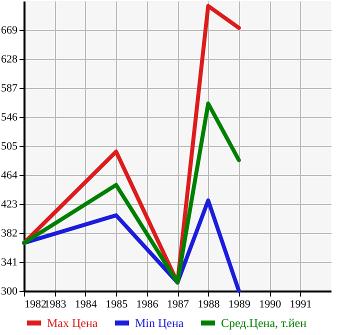  What do you see at coordinates (9, 60) in the screenshot?
I see `y-tick-label: 628` at bounding box center [9, 60].